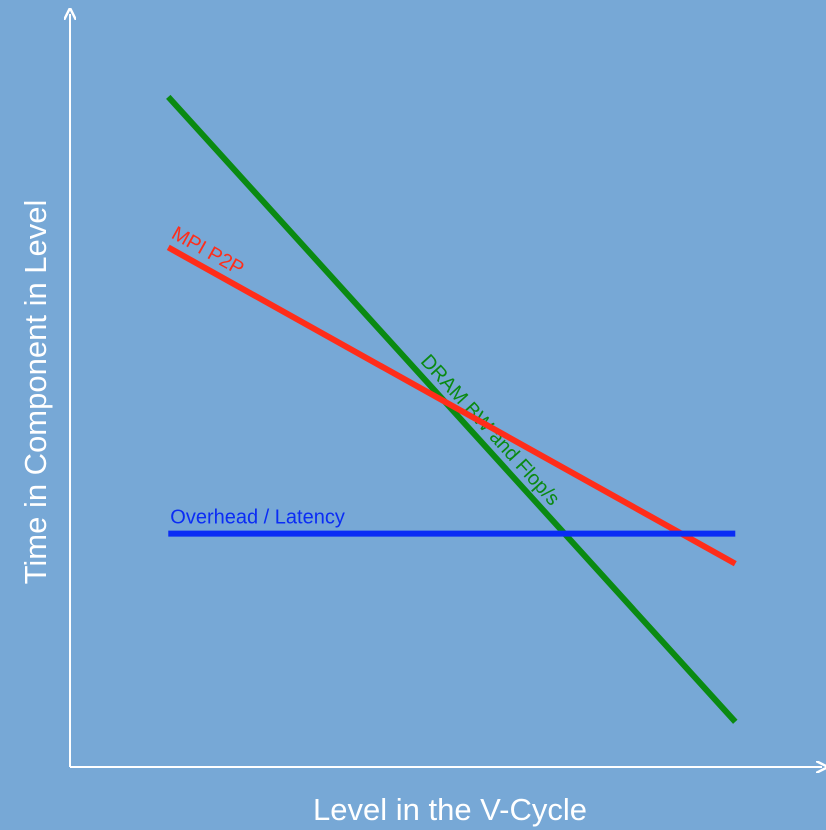 This screenshot has width=826, height=830. Describe the element at coordinates (257, 518) in the screenshot. I see `series-label-overhead-latency: Overhead / Latency` at that location.